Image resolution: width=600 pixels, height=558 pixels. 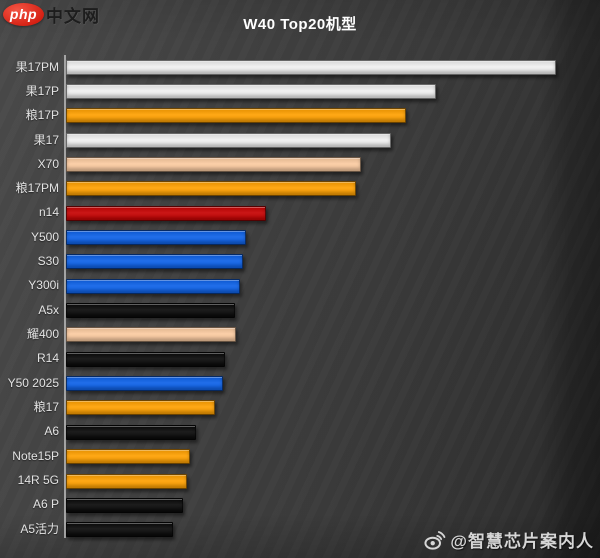 I want to click on category-label: A6 P, so click(x=45, y=504).